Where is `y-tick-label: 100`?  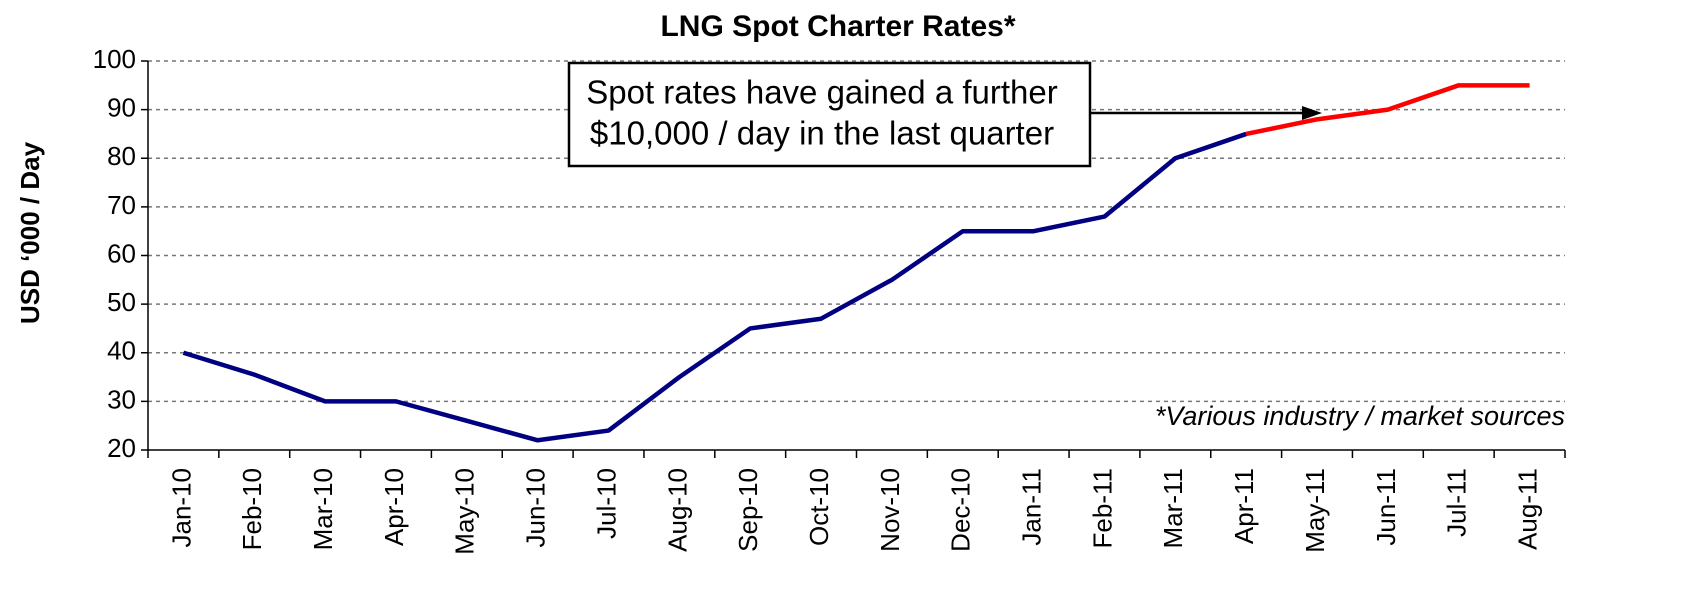 y-tick-label: 100 is located at coordinates (114, 59).